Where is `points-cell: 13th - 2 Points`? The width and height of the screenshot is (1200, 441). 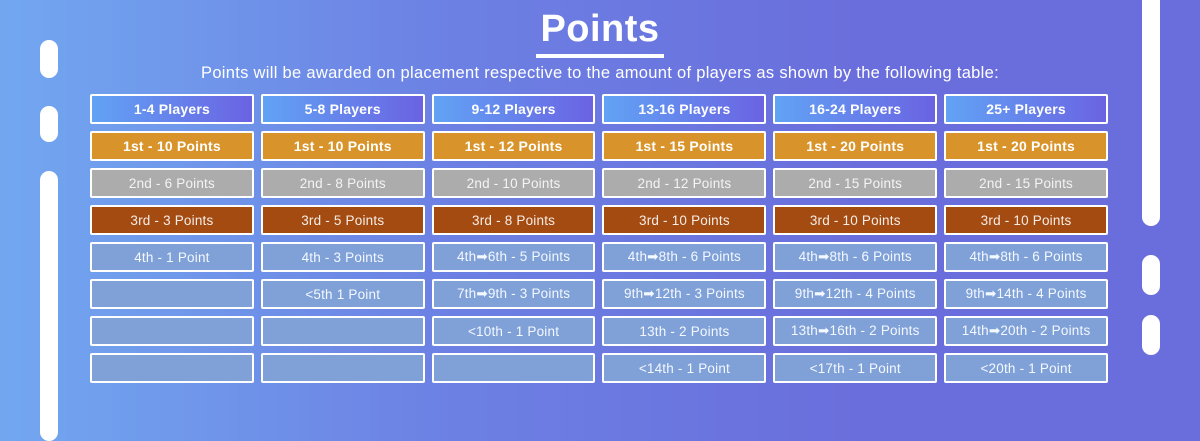 points-cell: 13th - 2 Points is located at coordinates (684, 331).